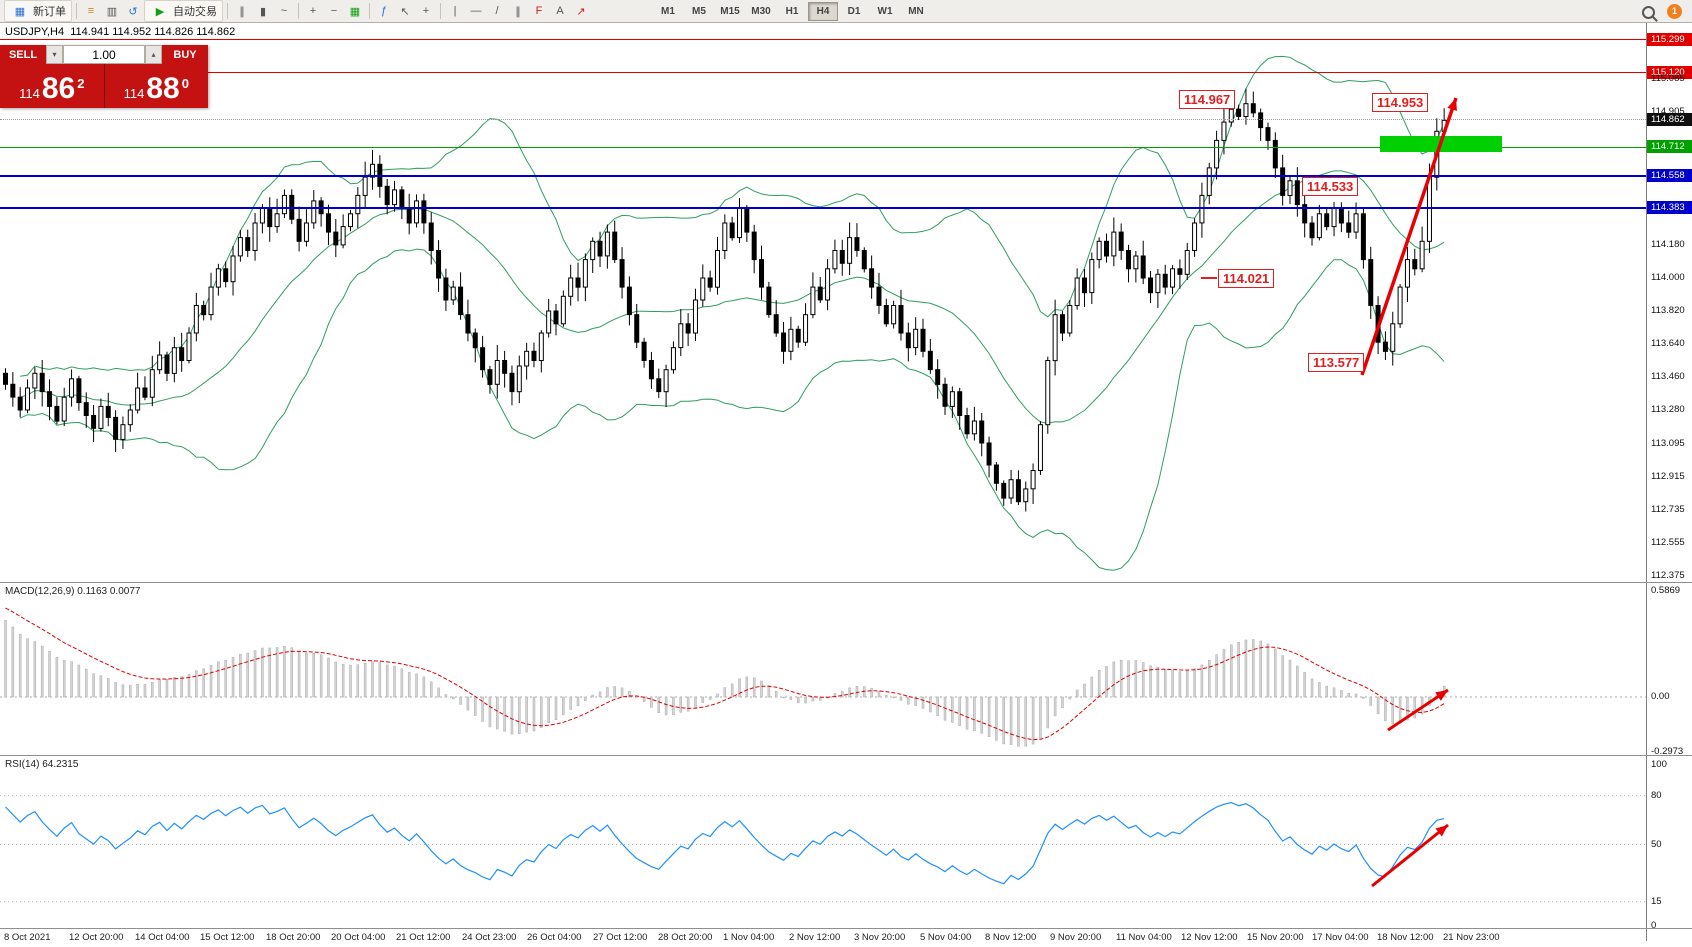  Describe the element at coordinates (1336, 362) in the screenshot. I see `price-annotation: 113.577` at that location.